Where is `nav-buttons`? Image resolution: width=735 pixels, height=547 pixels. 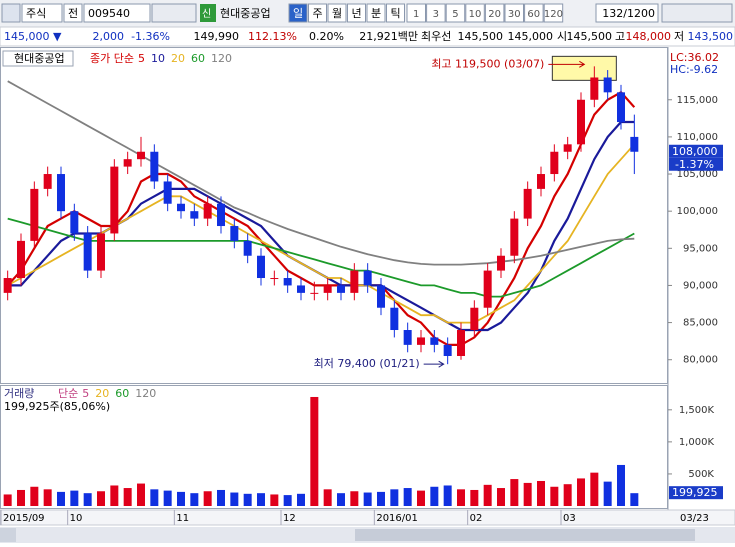 nav-buttons is located at coordinates (174, 13).